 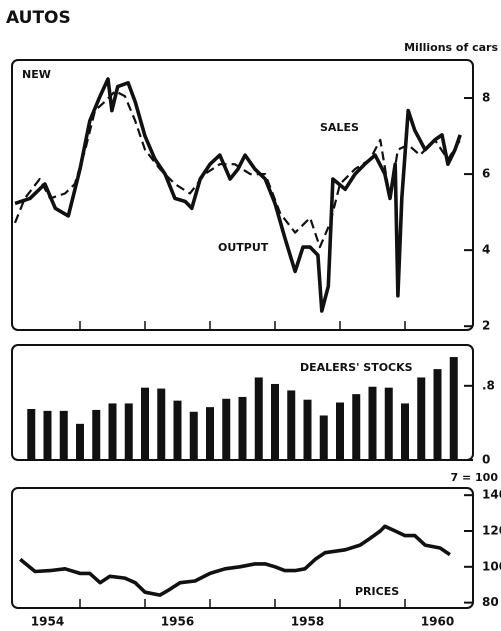 I want to click on y-tick-label: 80, so click(x=490, y=602).